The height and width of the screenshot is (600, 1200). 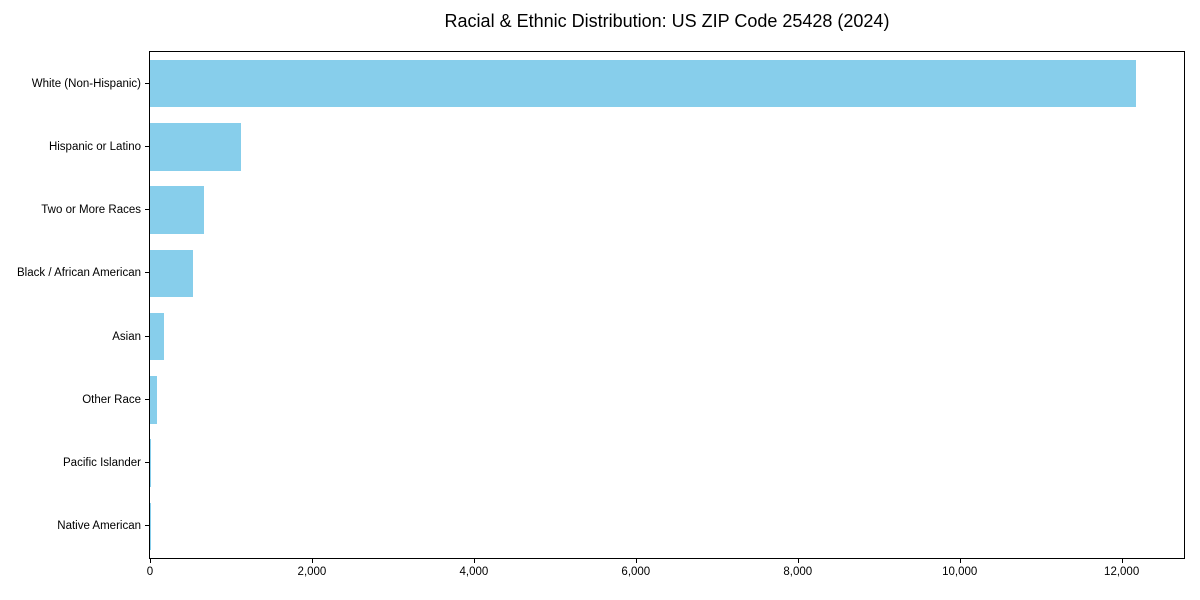 What do you see at coordinates (612, 210) in the screenshot?
I see `bar-row: Two or More Races` at bounding box center [612, 210].